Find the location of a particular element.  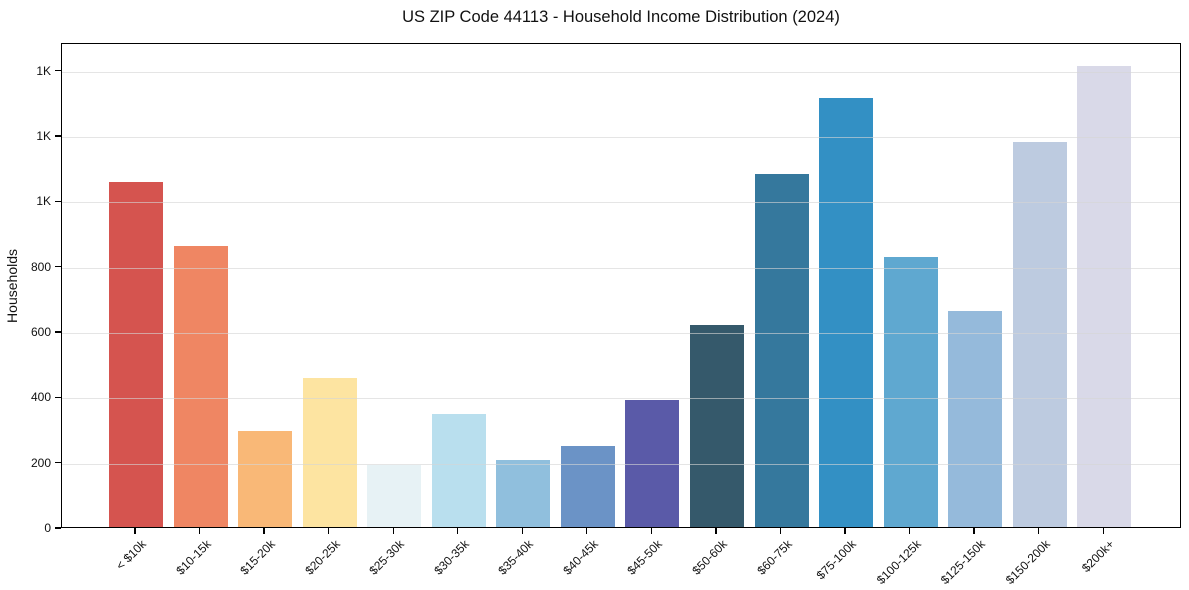

x-tick-mark-20-25k is located at coordinates (328, 531).